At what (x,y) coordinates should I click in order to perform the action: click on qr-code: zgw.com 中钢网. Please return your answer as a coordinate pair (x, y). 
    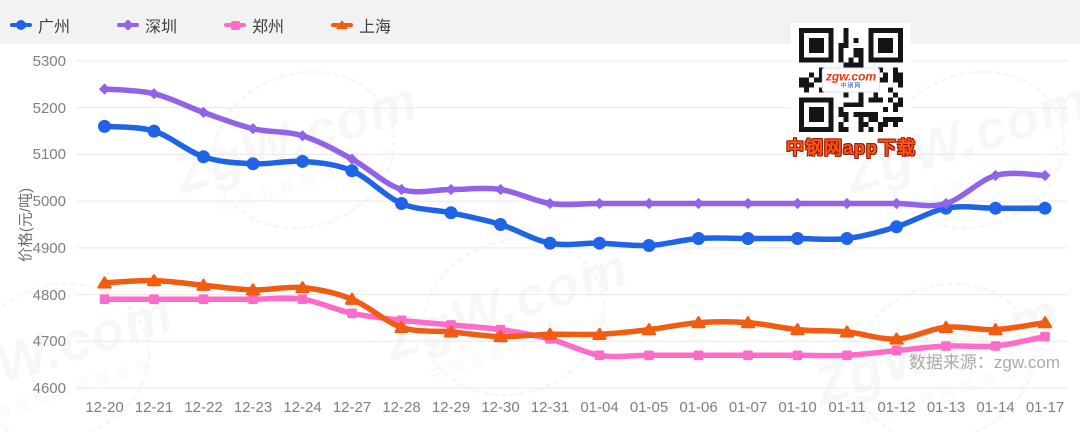
    Looking at the image, I should click on (851, 79).